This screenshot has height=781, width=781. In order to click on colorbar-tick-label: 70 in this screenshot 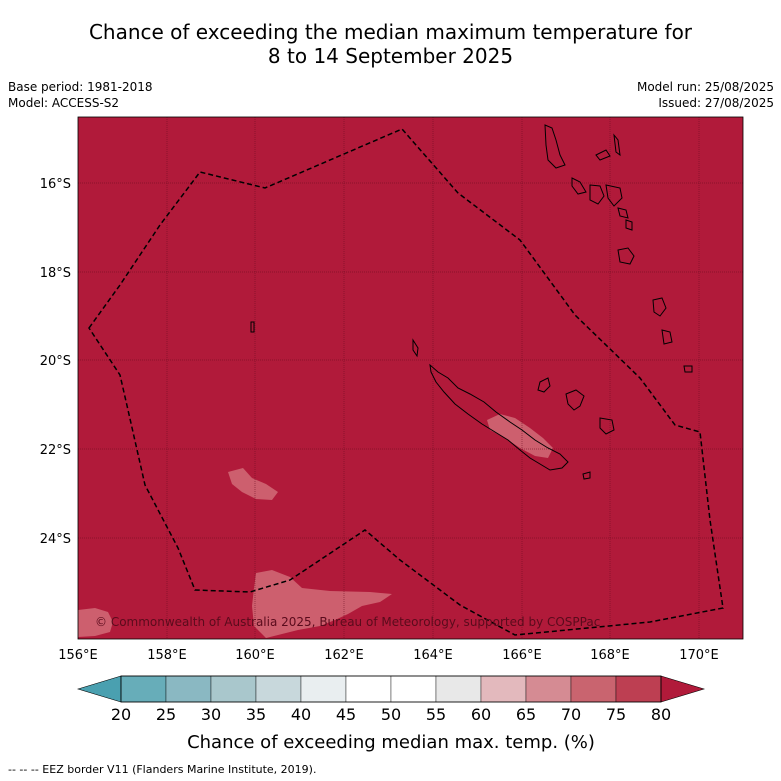, I will do `click(571, 714)`.